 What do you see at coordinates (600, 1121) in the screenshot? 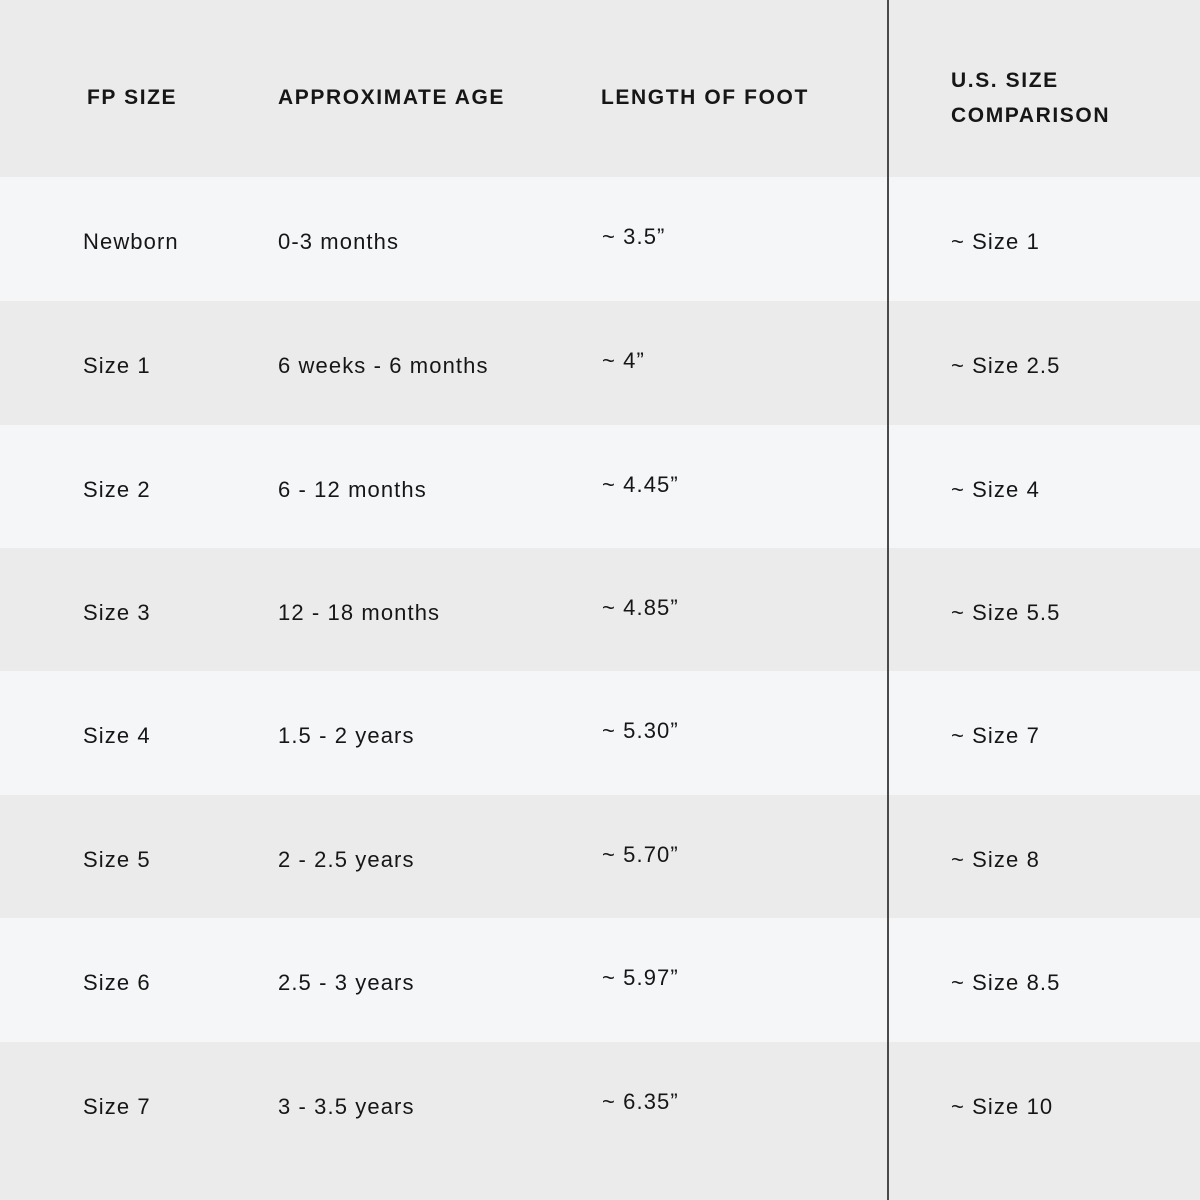
I see `table-row: Size 7 3 - 3.5 years ~ 6.35” ~ Size 10` at bounding box center [600, 1121].